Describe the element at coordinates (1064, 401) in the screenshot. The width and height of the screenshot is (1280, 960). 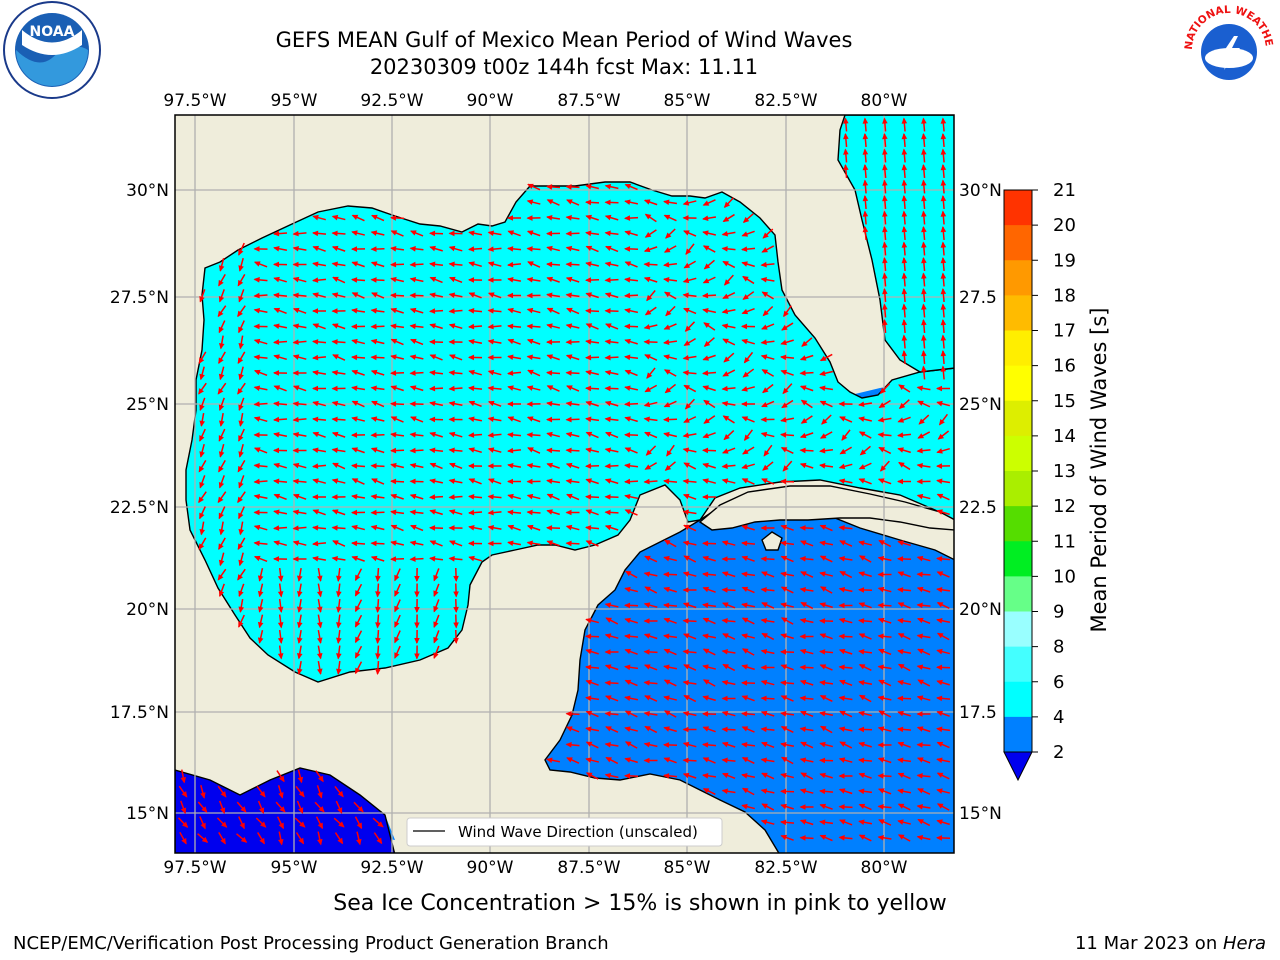
I see `colorbar-tick-label: 15` at that location.